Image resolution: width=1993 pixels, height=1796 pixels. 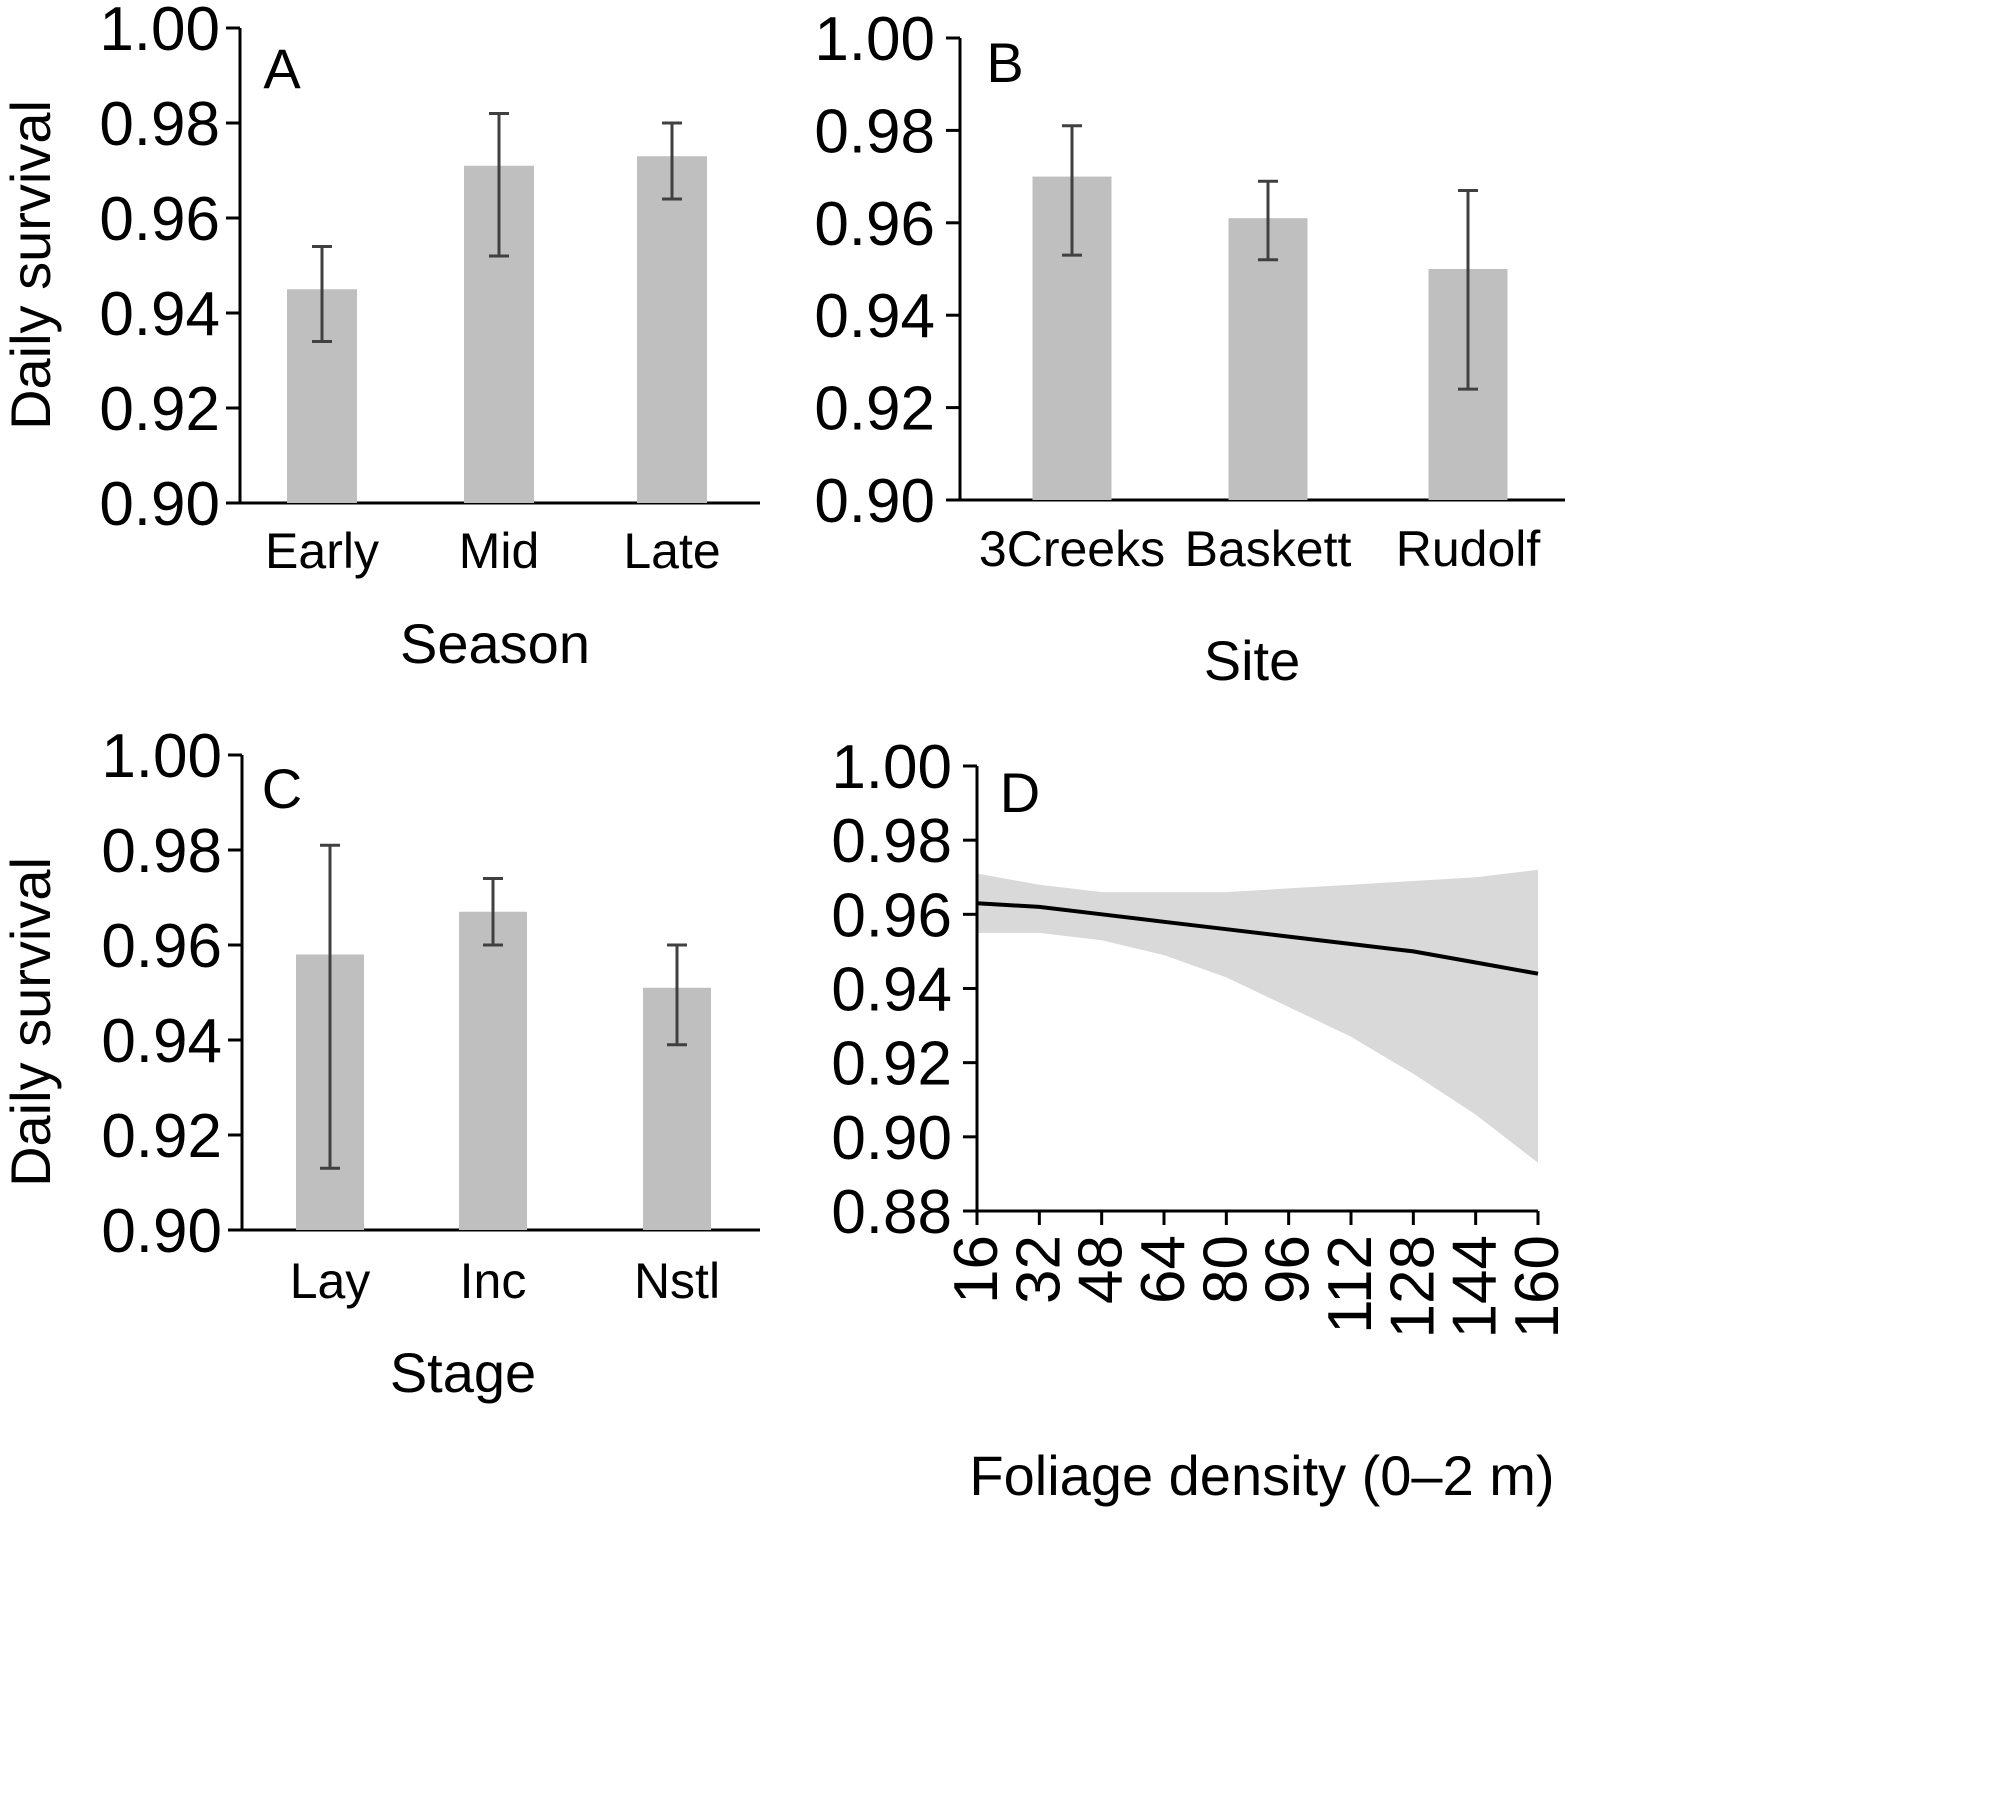 What do you see at coordinates (1004, 62) in the screenshot?
I see `panel-label: B` at bounding box center [1004, 62].